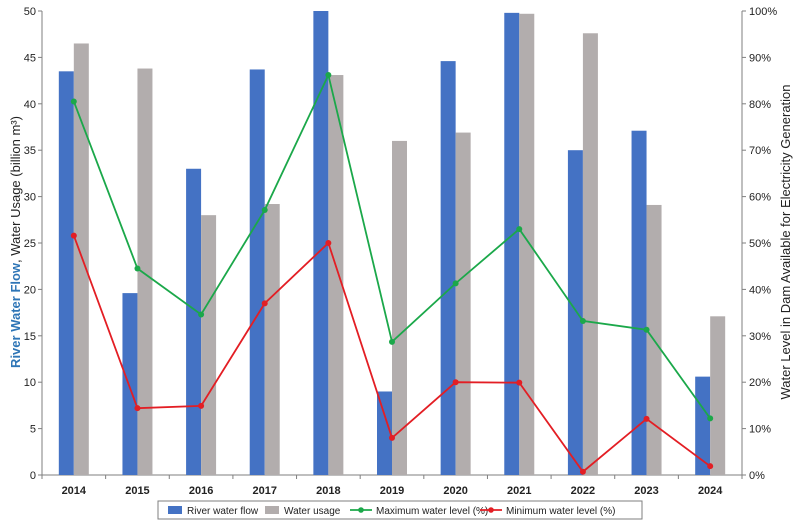 The width and height of the screenshot is (800, 523). What do you see at coordinates (201, 491) in the screenshot?
I see `x-tick-label-2016: 2016` at bounding box center [201, 491].